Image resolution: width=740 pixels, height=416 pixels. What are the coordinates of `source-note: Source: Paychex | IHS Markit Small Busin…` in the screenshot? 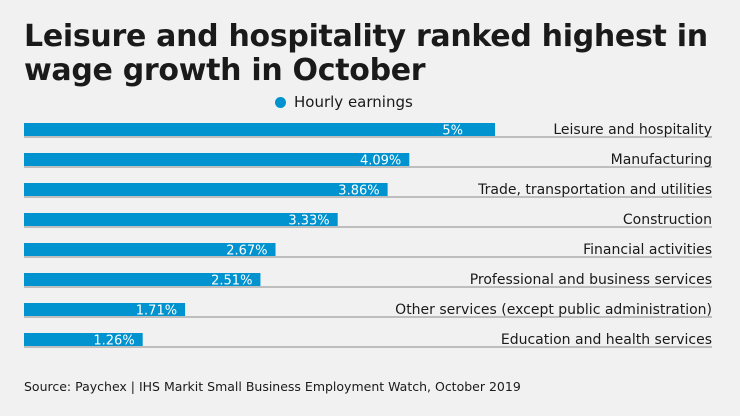 It's located at (272, 386).